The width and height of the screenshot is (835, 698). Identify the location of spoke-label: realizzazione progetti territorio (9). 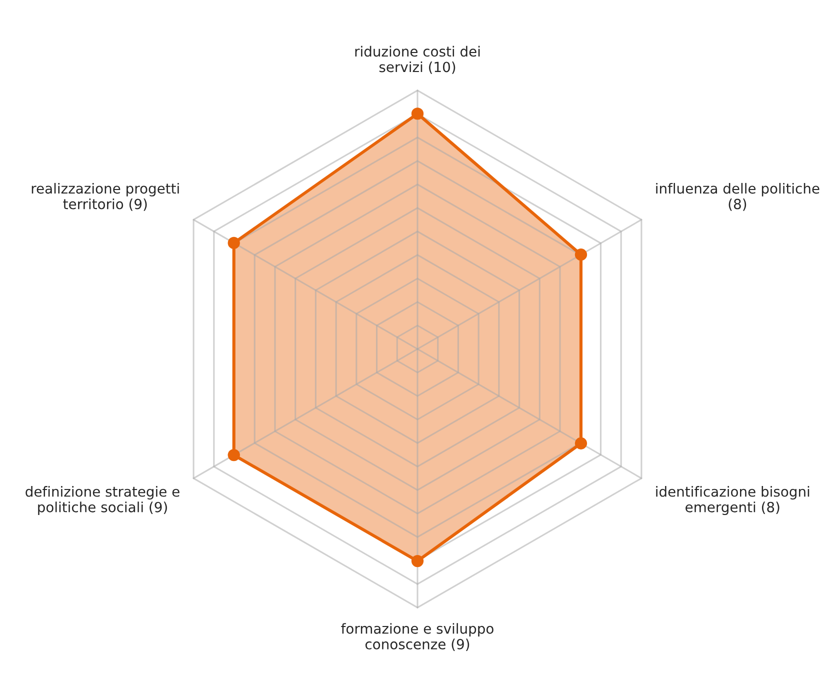
(105, 196).